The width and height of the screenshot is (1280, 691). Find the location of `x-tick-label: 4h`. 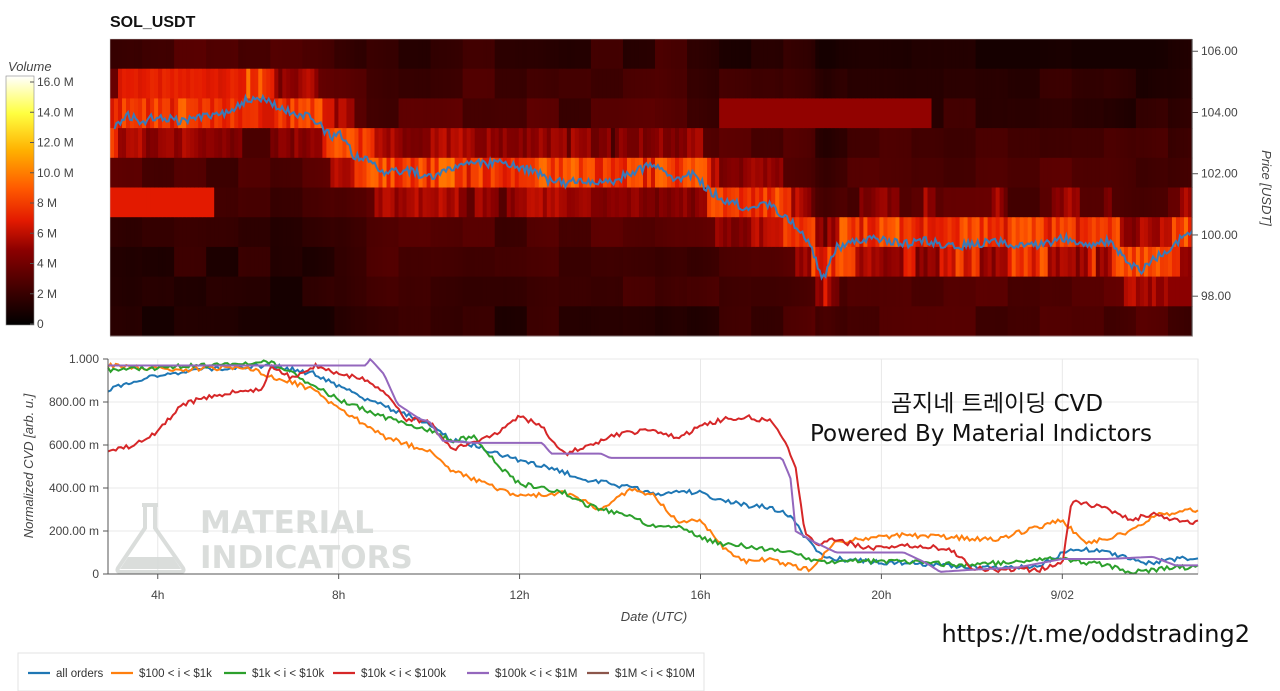

x-tick-label: 4h is located at coordinates (157, 595).